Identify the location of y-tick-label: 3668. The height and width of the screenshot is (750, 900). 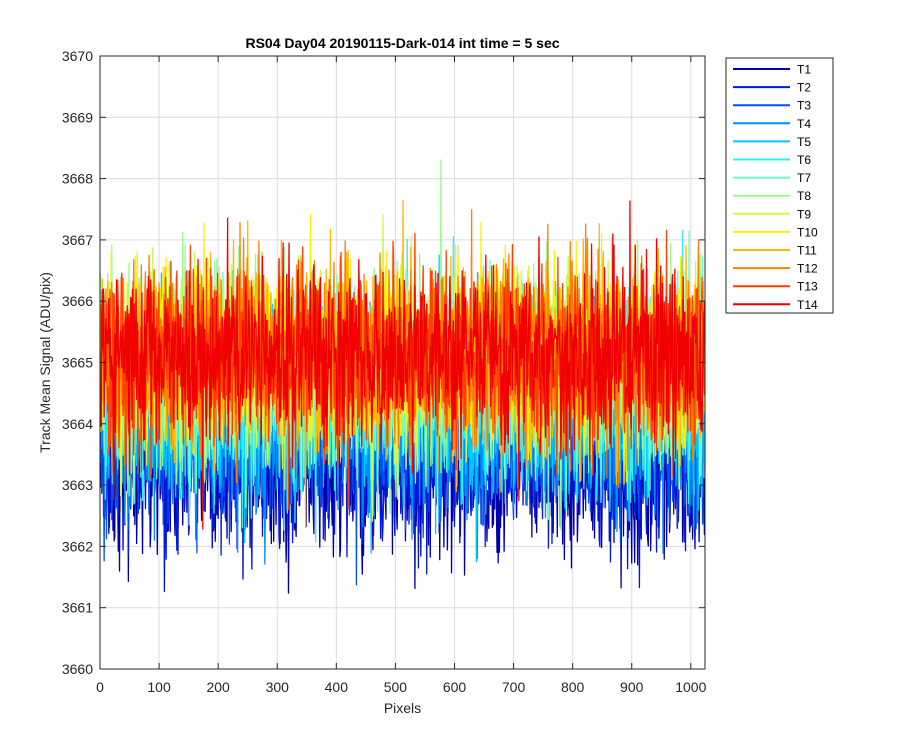
(77, 179).